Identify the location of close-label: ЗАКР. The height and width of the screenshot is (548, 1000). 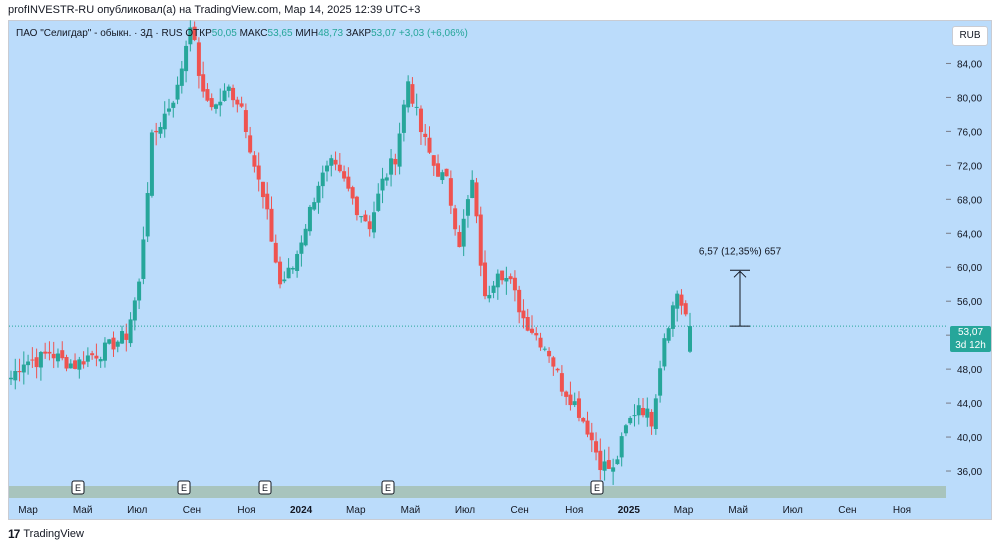
(358, 33).